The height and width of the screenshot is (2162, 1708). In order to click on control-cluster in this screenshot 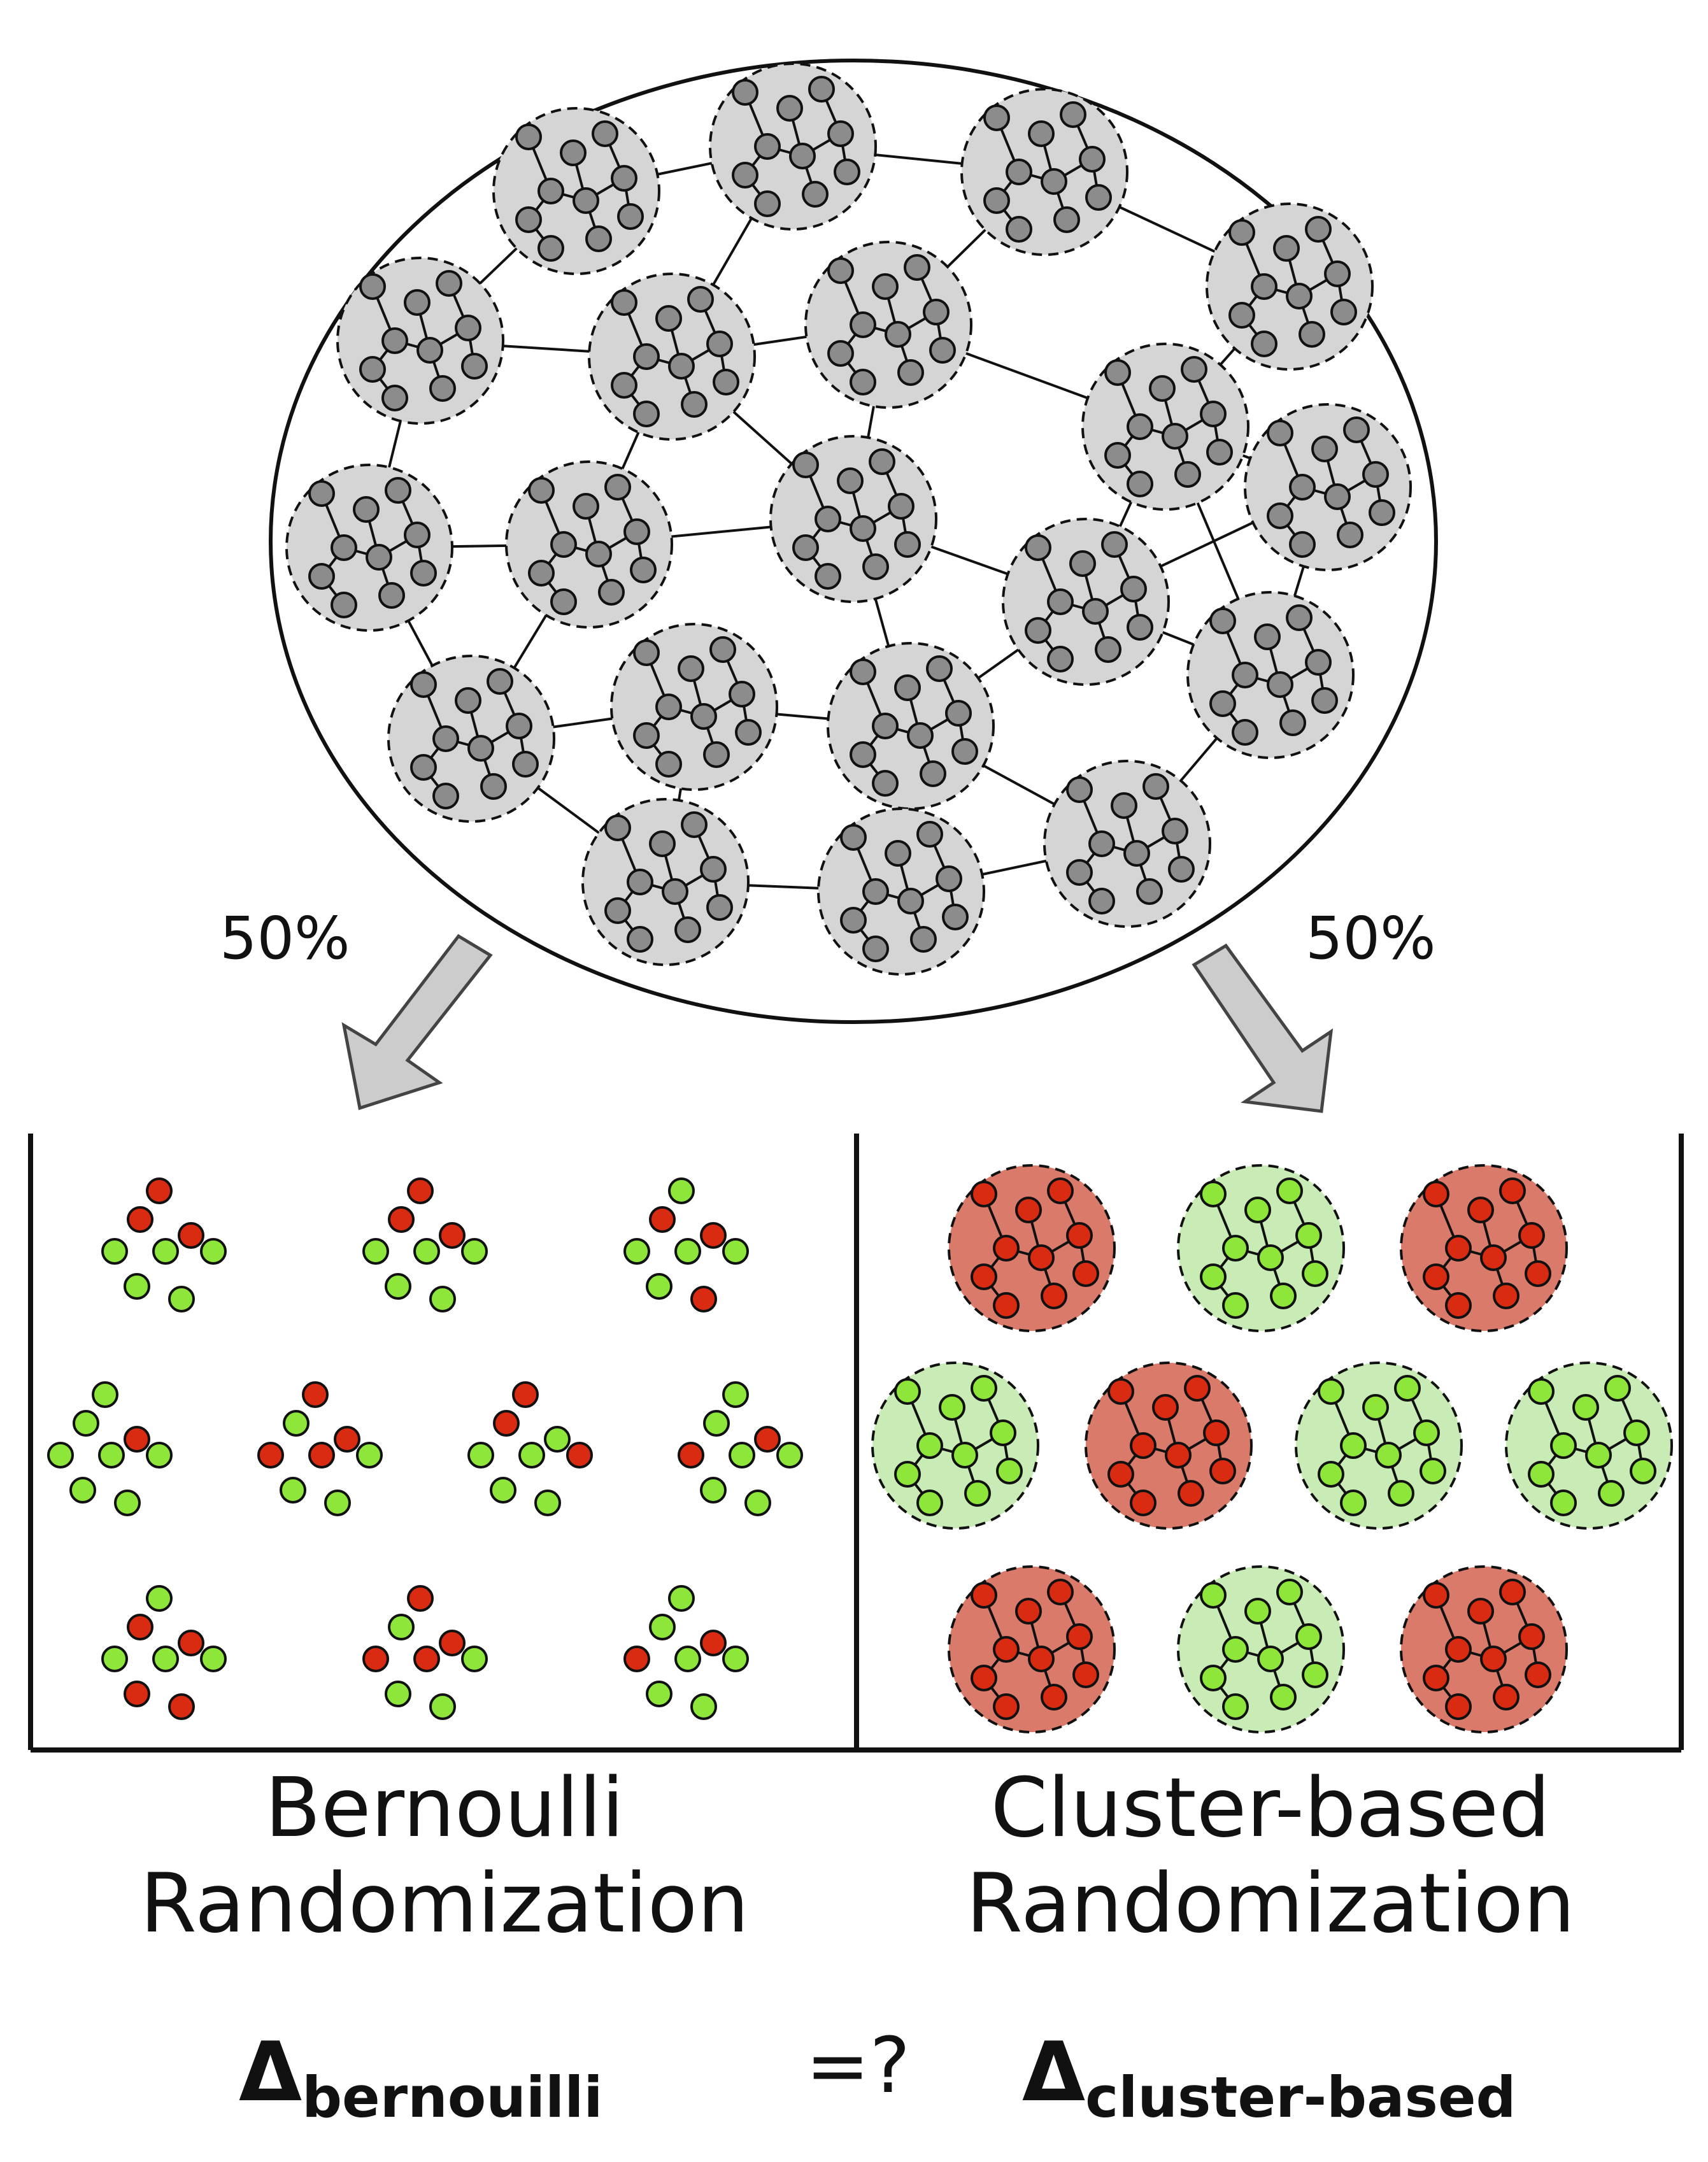, I will do `click(1589, 1446)`.